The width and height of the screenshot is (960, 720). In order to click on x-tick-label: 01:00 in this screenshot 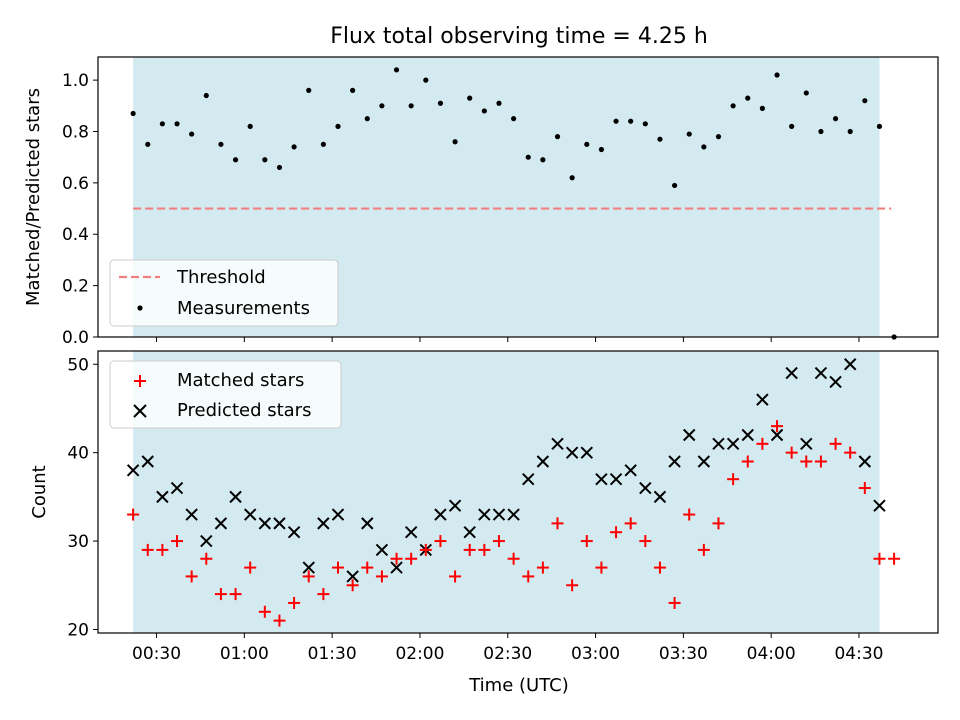, I will do `click(244, 654)`.